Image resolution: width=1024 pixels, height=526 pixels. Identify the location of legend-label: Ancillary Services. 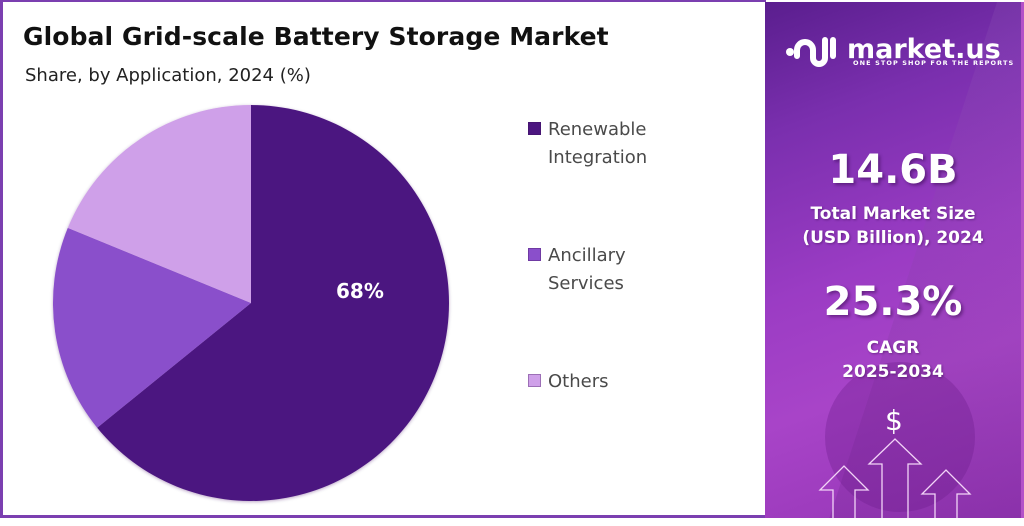
(628, 270).